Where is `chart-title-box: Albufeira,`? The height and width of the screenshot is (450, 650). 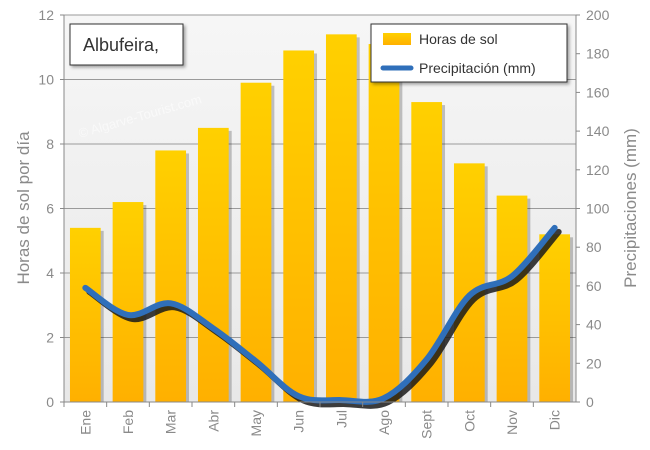 chart-title-box: Albufeira, is located at coordinates (126, 44).